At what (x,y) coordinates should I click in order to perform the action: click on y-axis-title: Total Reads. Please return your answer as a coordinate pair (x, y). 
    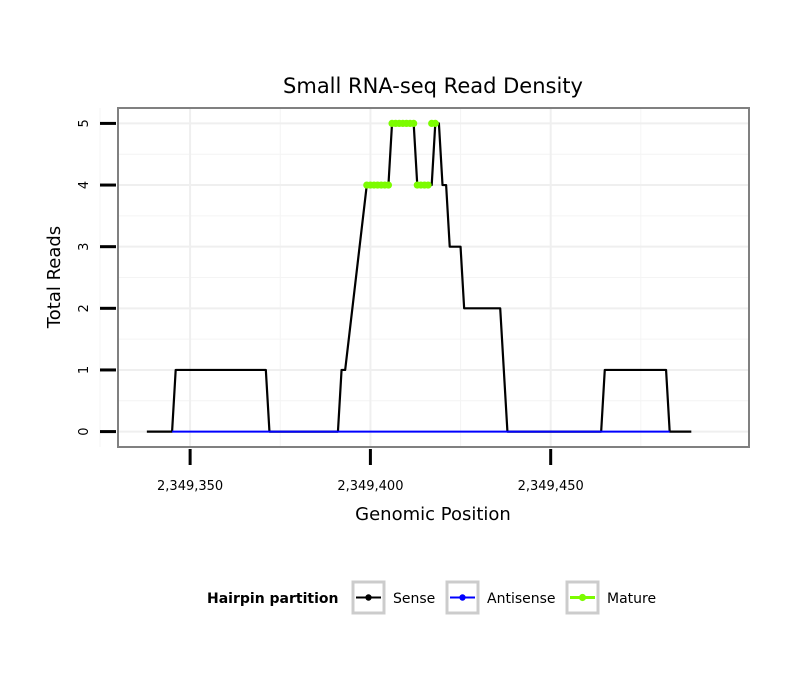
    Looking at the image, I should click on (54, 277).